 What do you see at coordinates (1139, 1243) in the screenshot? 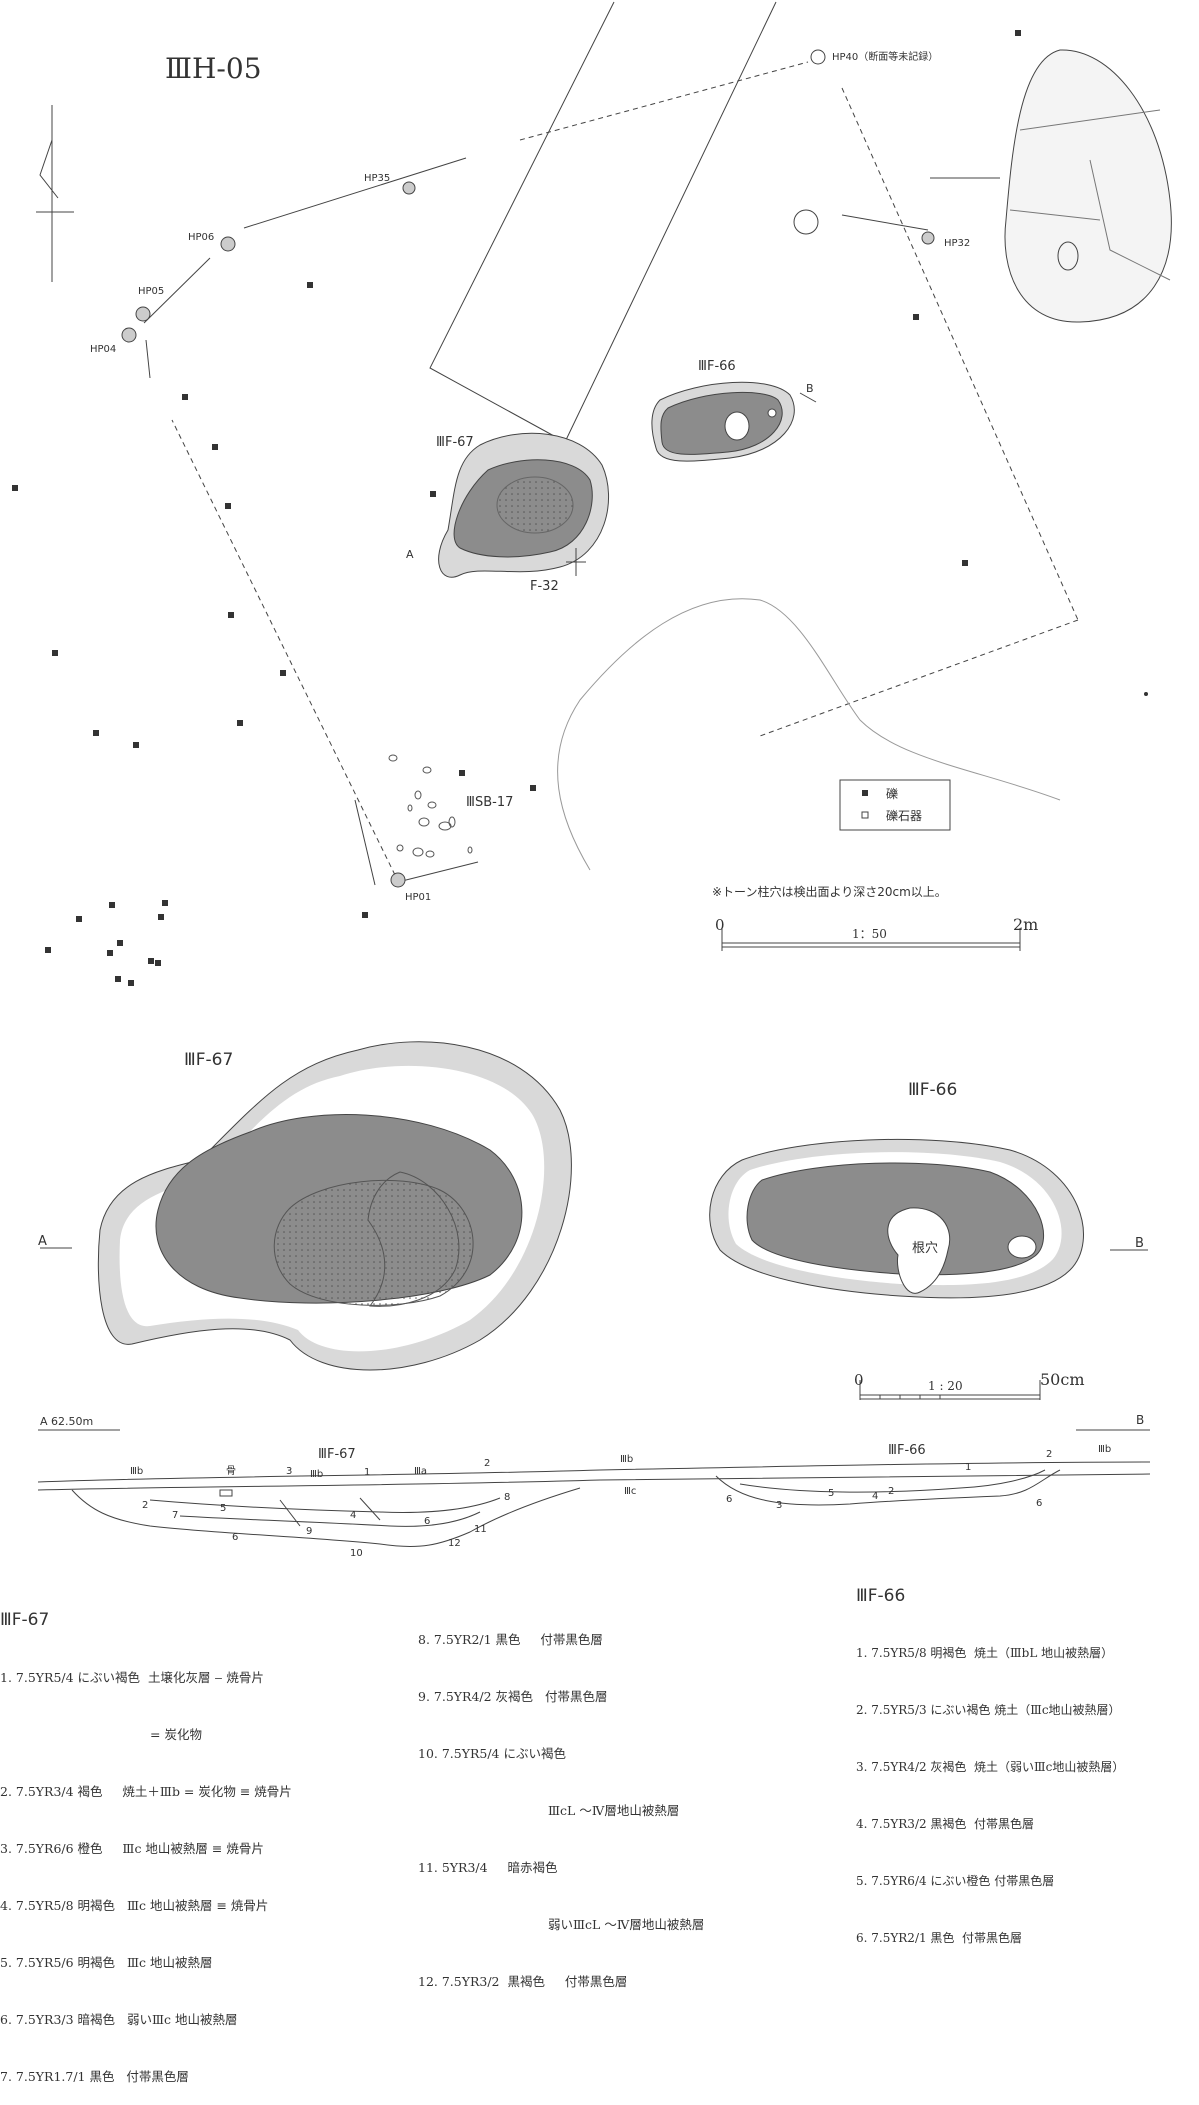
I see `detail-b-label: B` at bounding box center [1139, 1243].